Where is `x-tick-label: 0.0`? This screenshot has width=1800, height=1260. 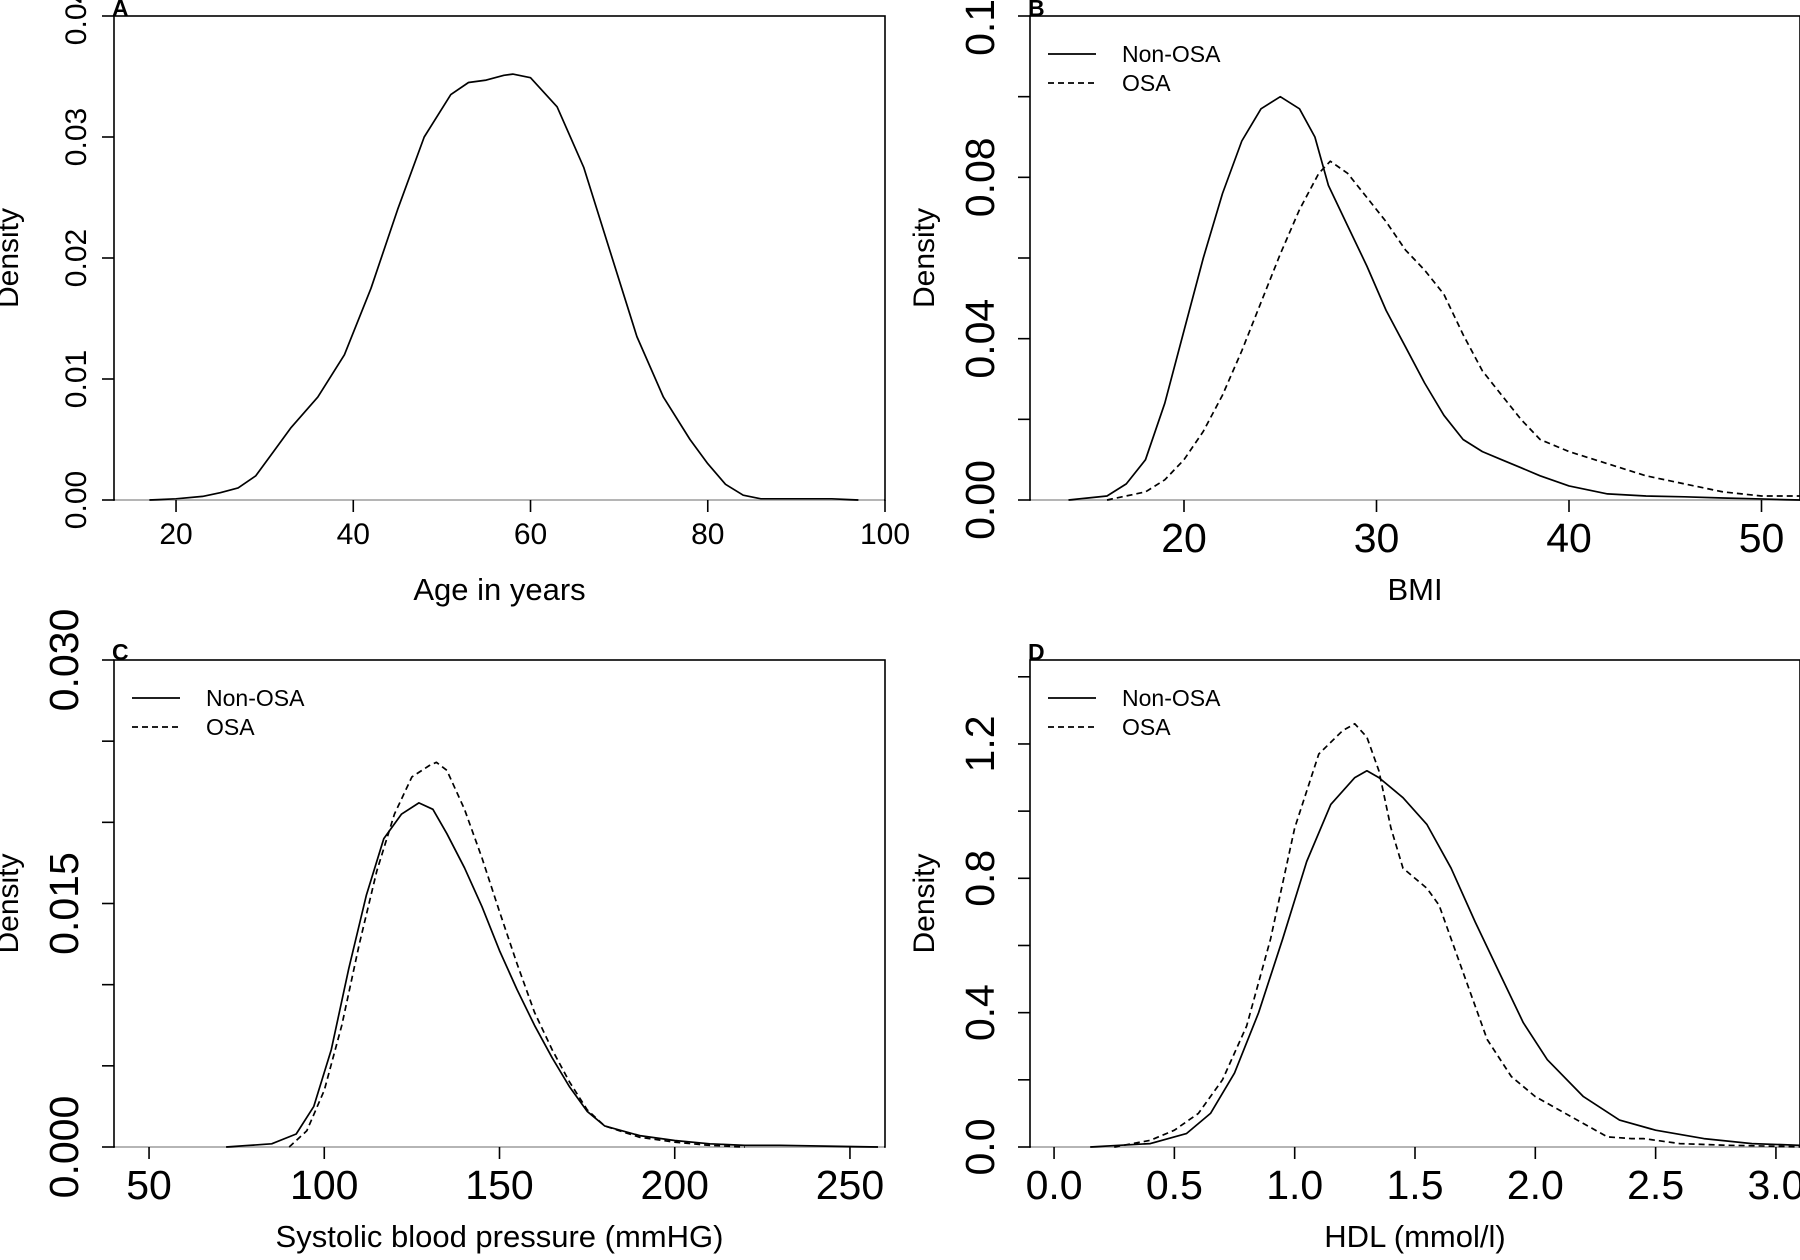 x-tick-label: 0.0 is located at coordinates (1054, 1185).